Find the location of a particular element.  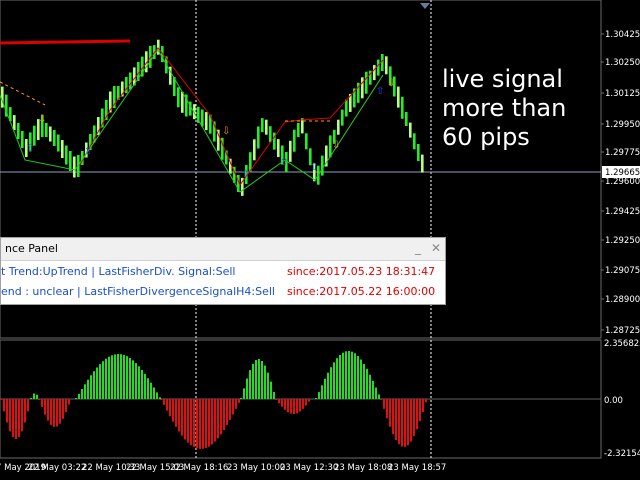

price-axis-label: 1.29950 is located at coordinates (622, 125).